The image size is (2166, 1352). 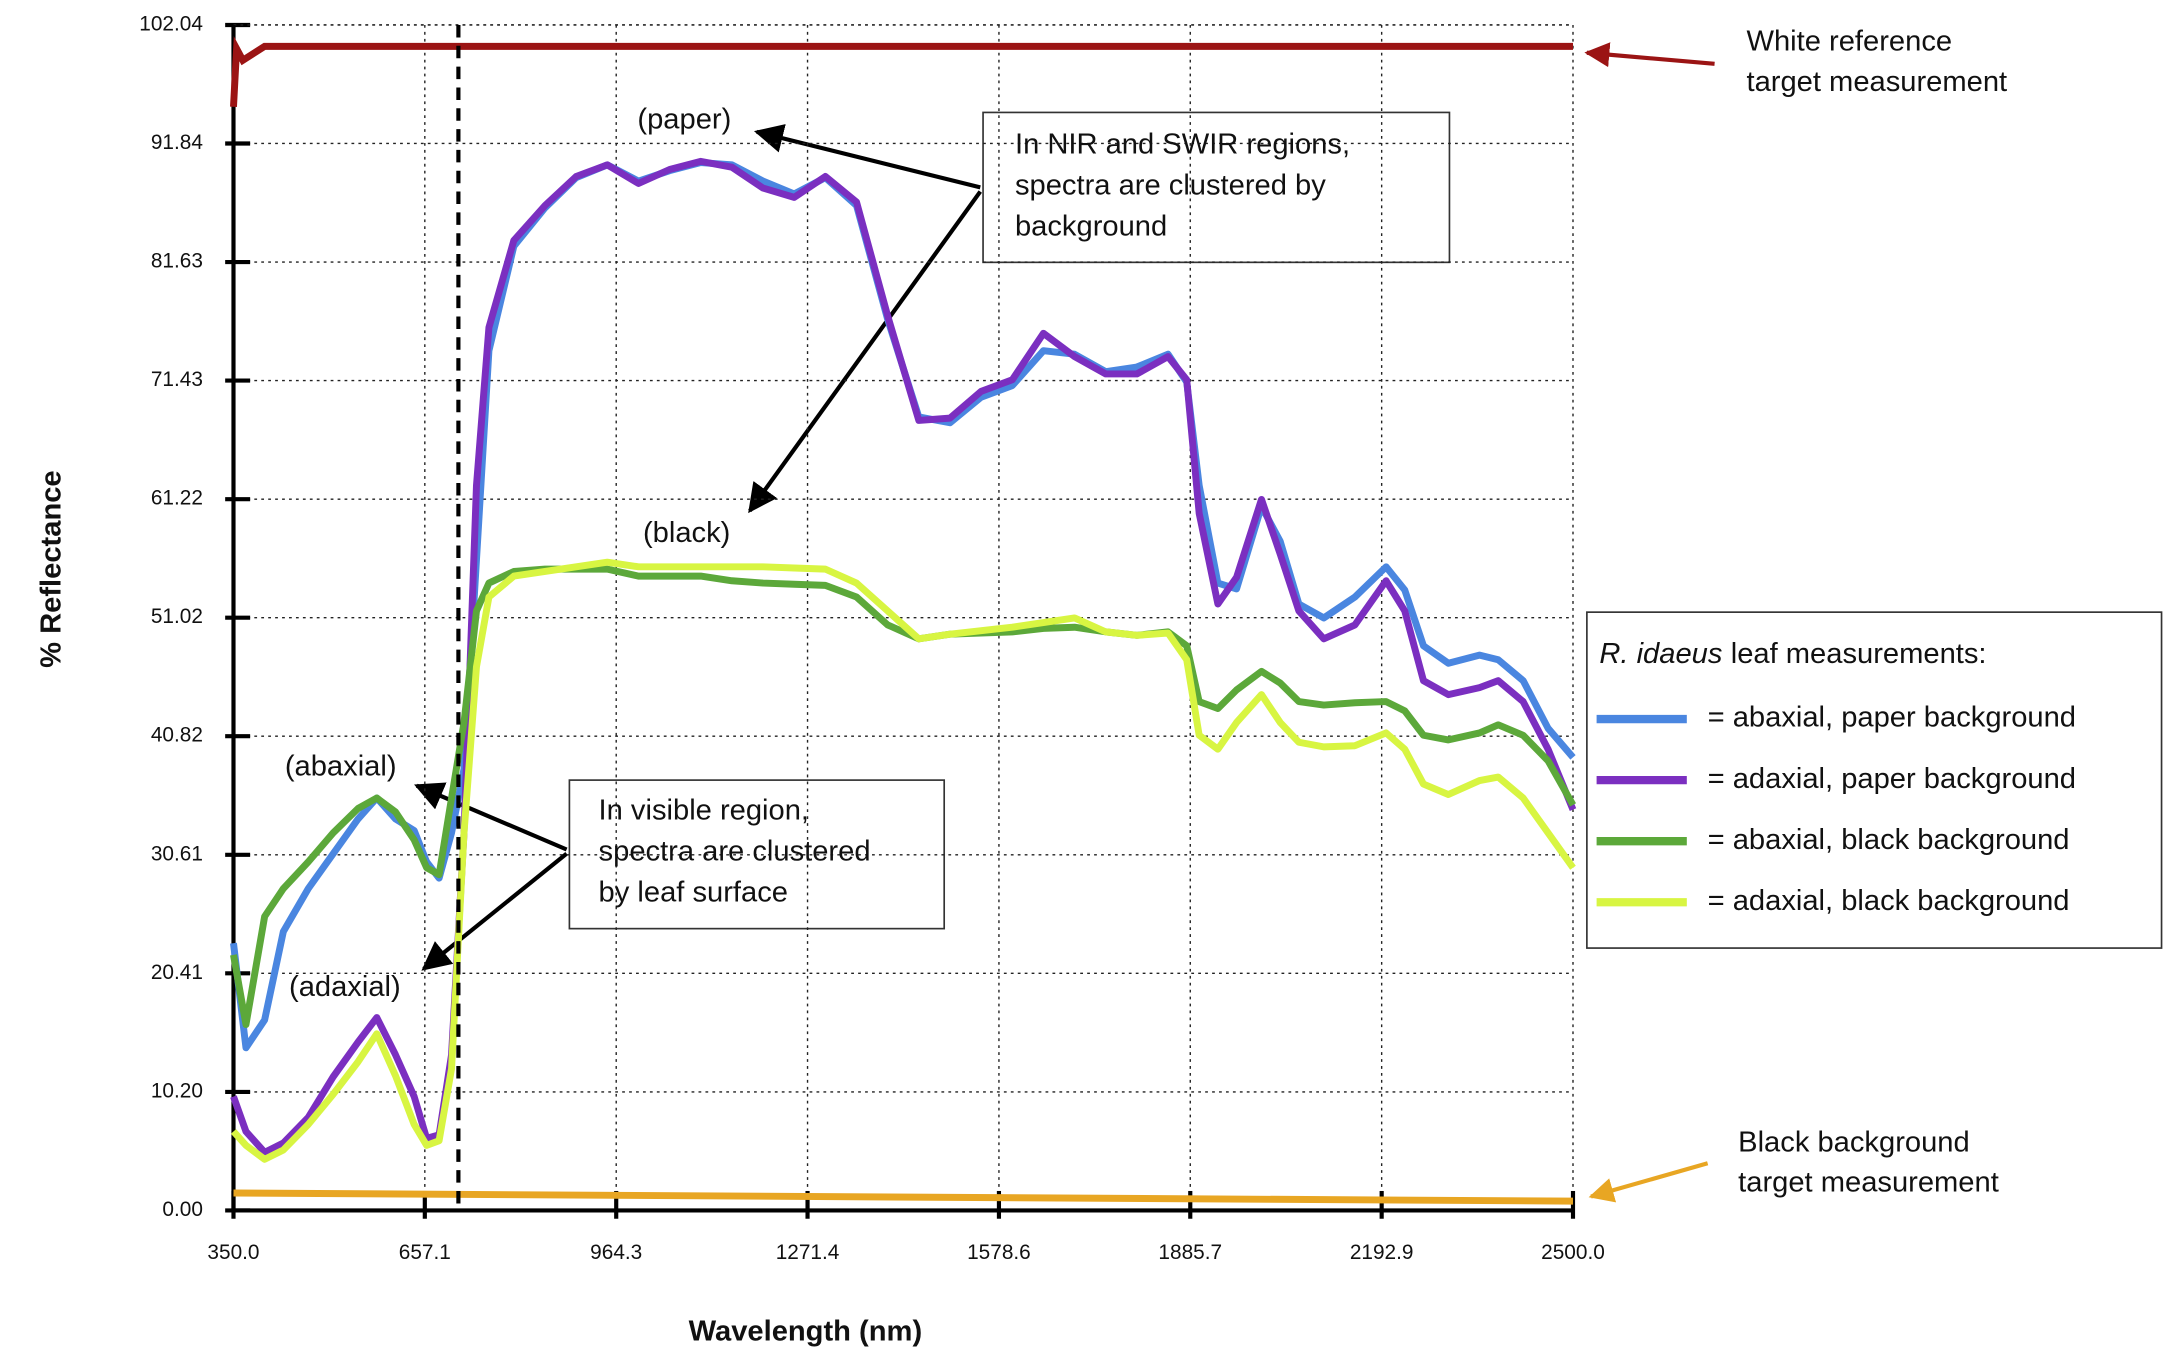 What do you see at coordinates (1190, 1252) in the screenshot?
I see `x-tick-label: 1885.7` at bounding box center [1190, 1252].